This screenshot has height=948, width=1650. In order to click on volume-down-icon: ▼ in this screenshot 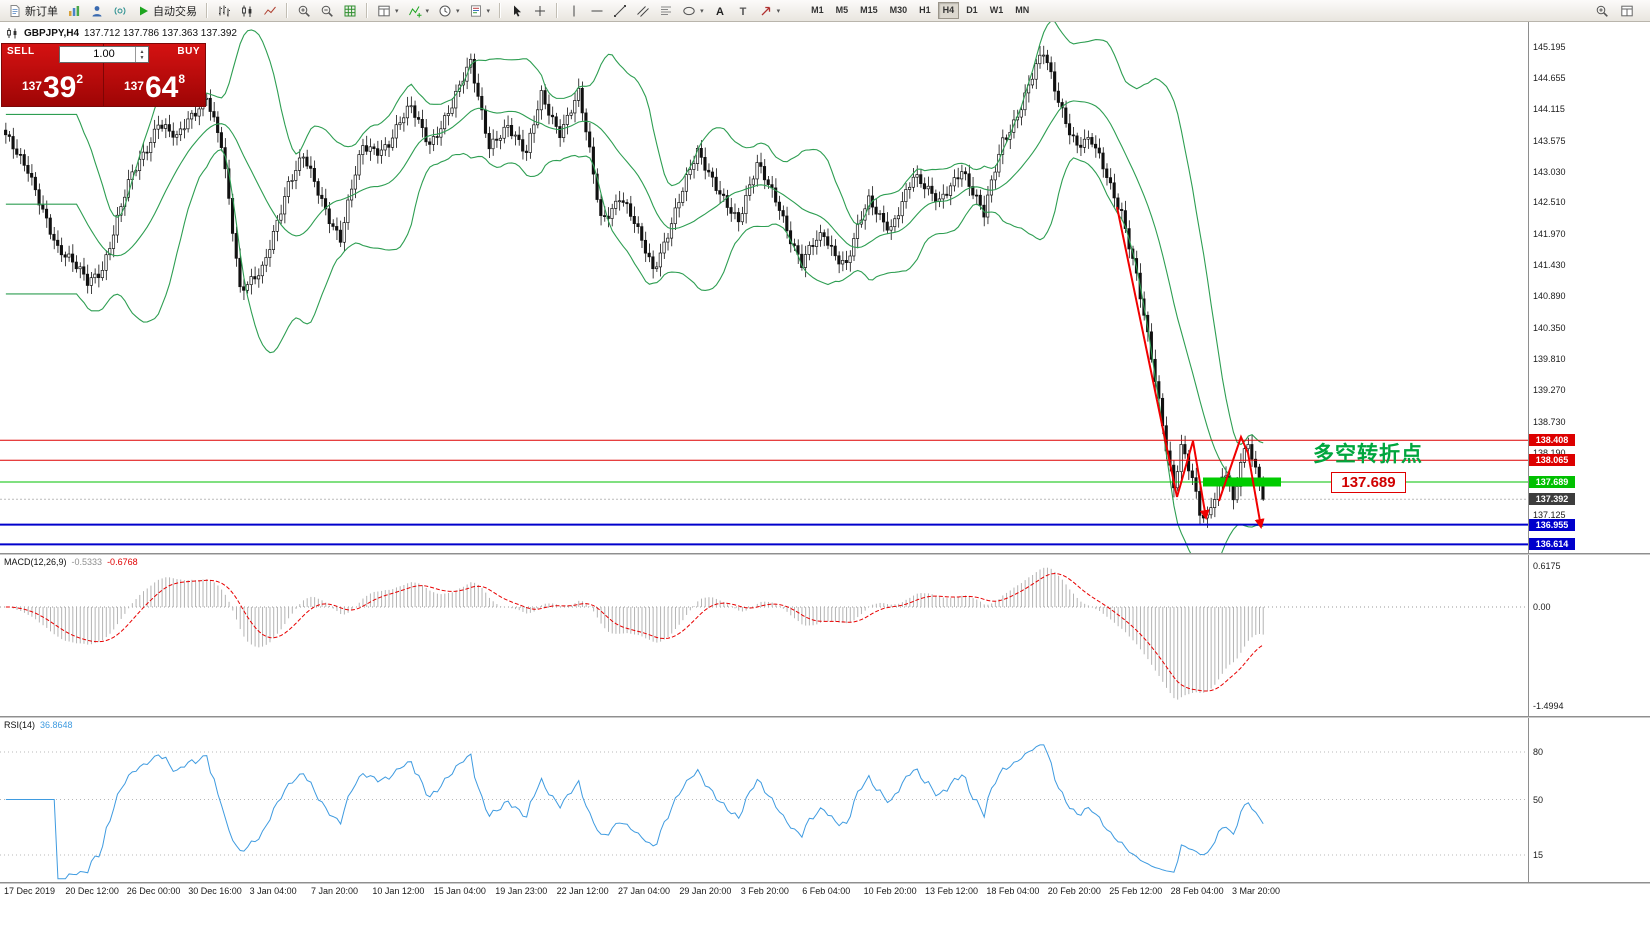, I will do `click(142, 57)`.